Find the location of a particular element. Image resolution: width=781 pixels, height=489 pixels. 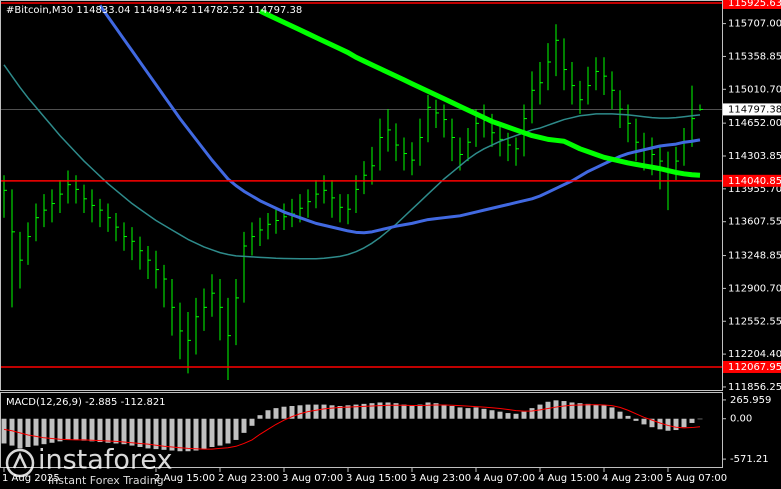

y-tick-label: 0.00 is located at coordinates (741, 419).